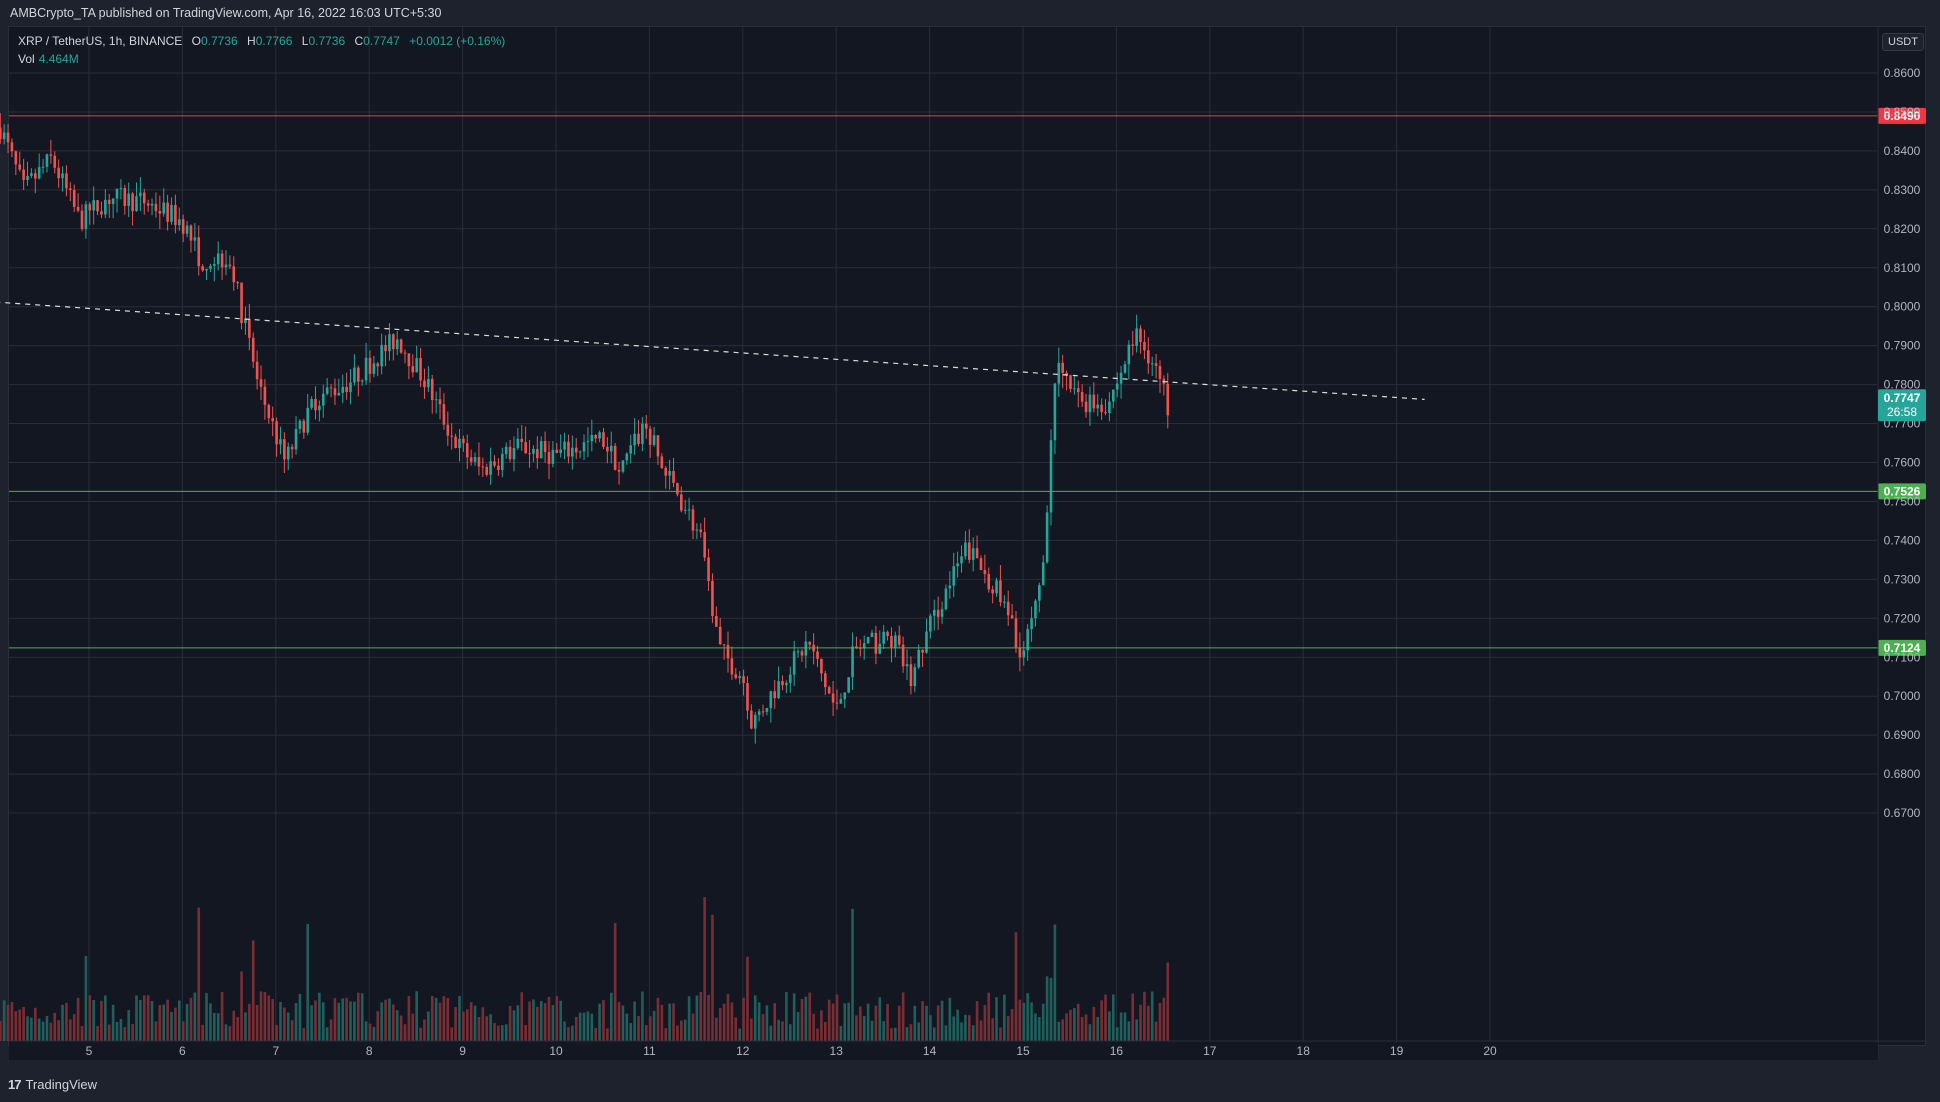 This screenshot has height=1102, width=1940. I want to click on volume-legend: Vol 4.464M, so click(48, 59).